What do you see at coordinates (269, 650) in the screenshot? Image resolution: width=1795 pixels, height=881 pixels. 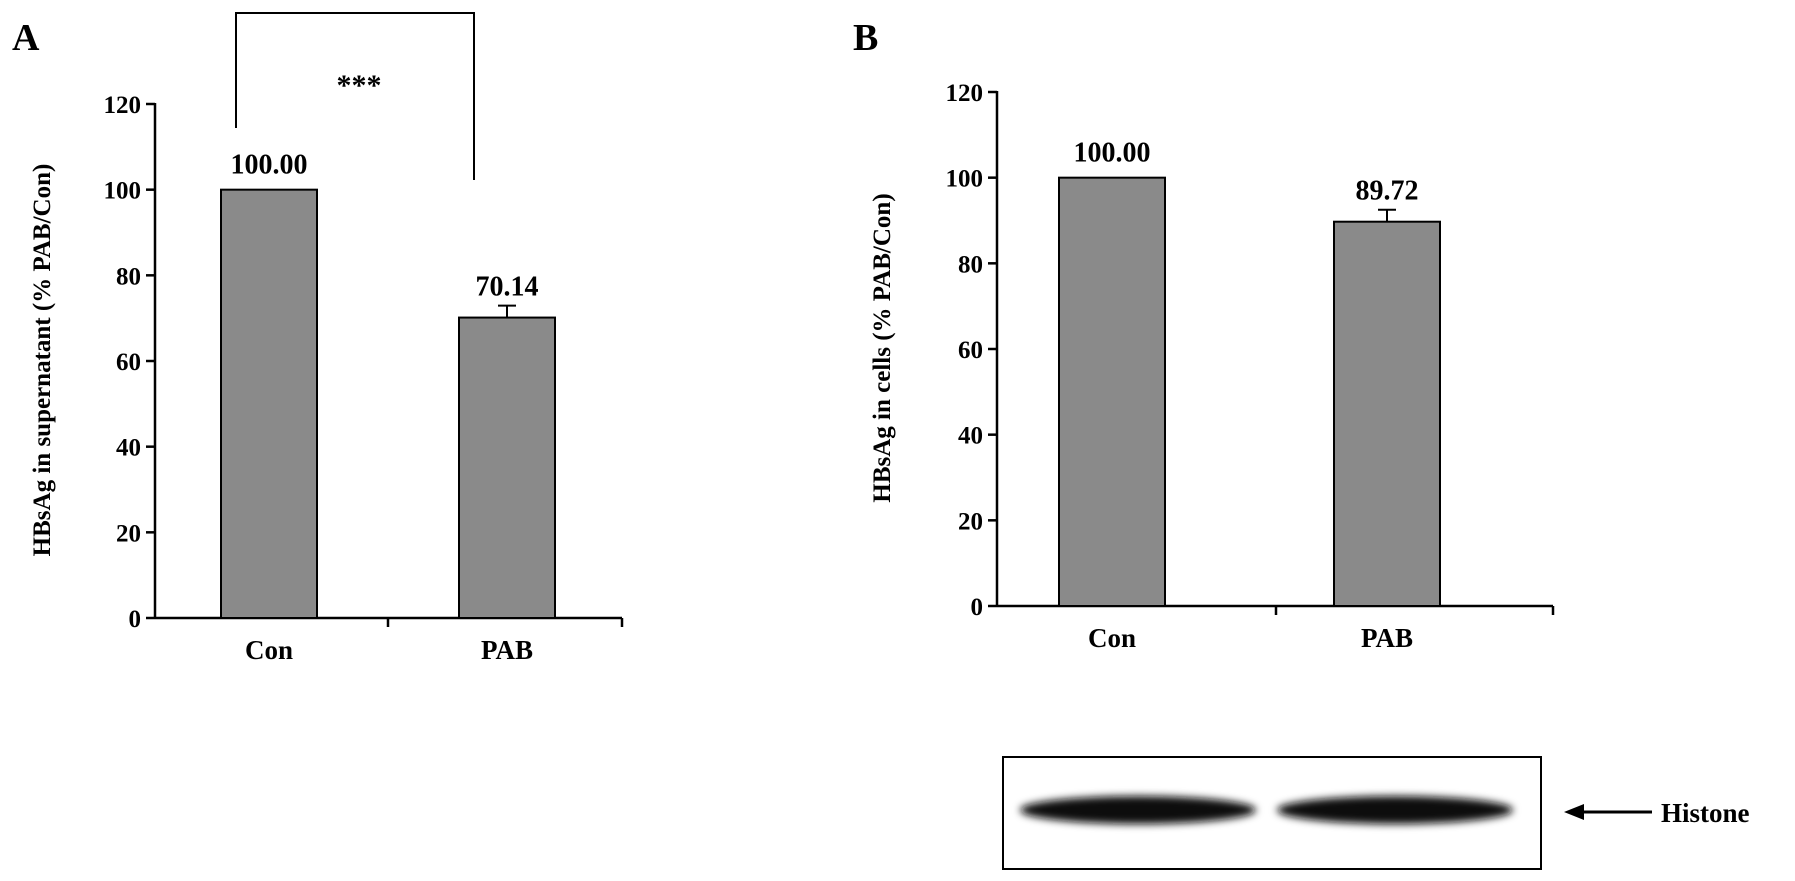 I see `panel-a-category-label: Con` at bounding box center [269, 650].